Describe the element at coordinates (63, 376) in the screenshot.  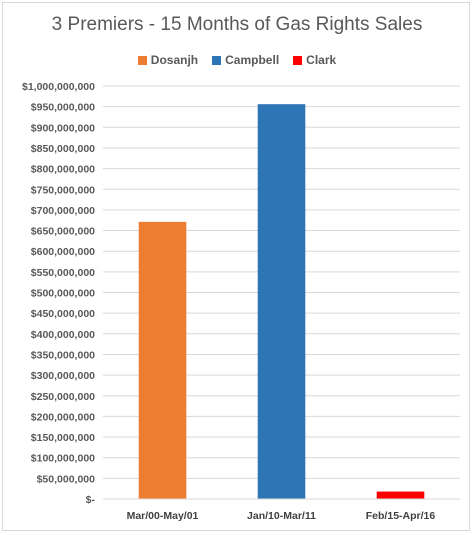
I see `y-tick-label: $300,000,000` at that location.